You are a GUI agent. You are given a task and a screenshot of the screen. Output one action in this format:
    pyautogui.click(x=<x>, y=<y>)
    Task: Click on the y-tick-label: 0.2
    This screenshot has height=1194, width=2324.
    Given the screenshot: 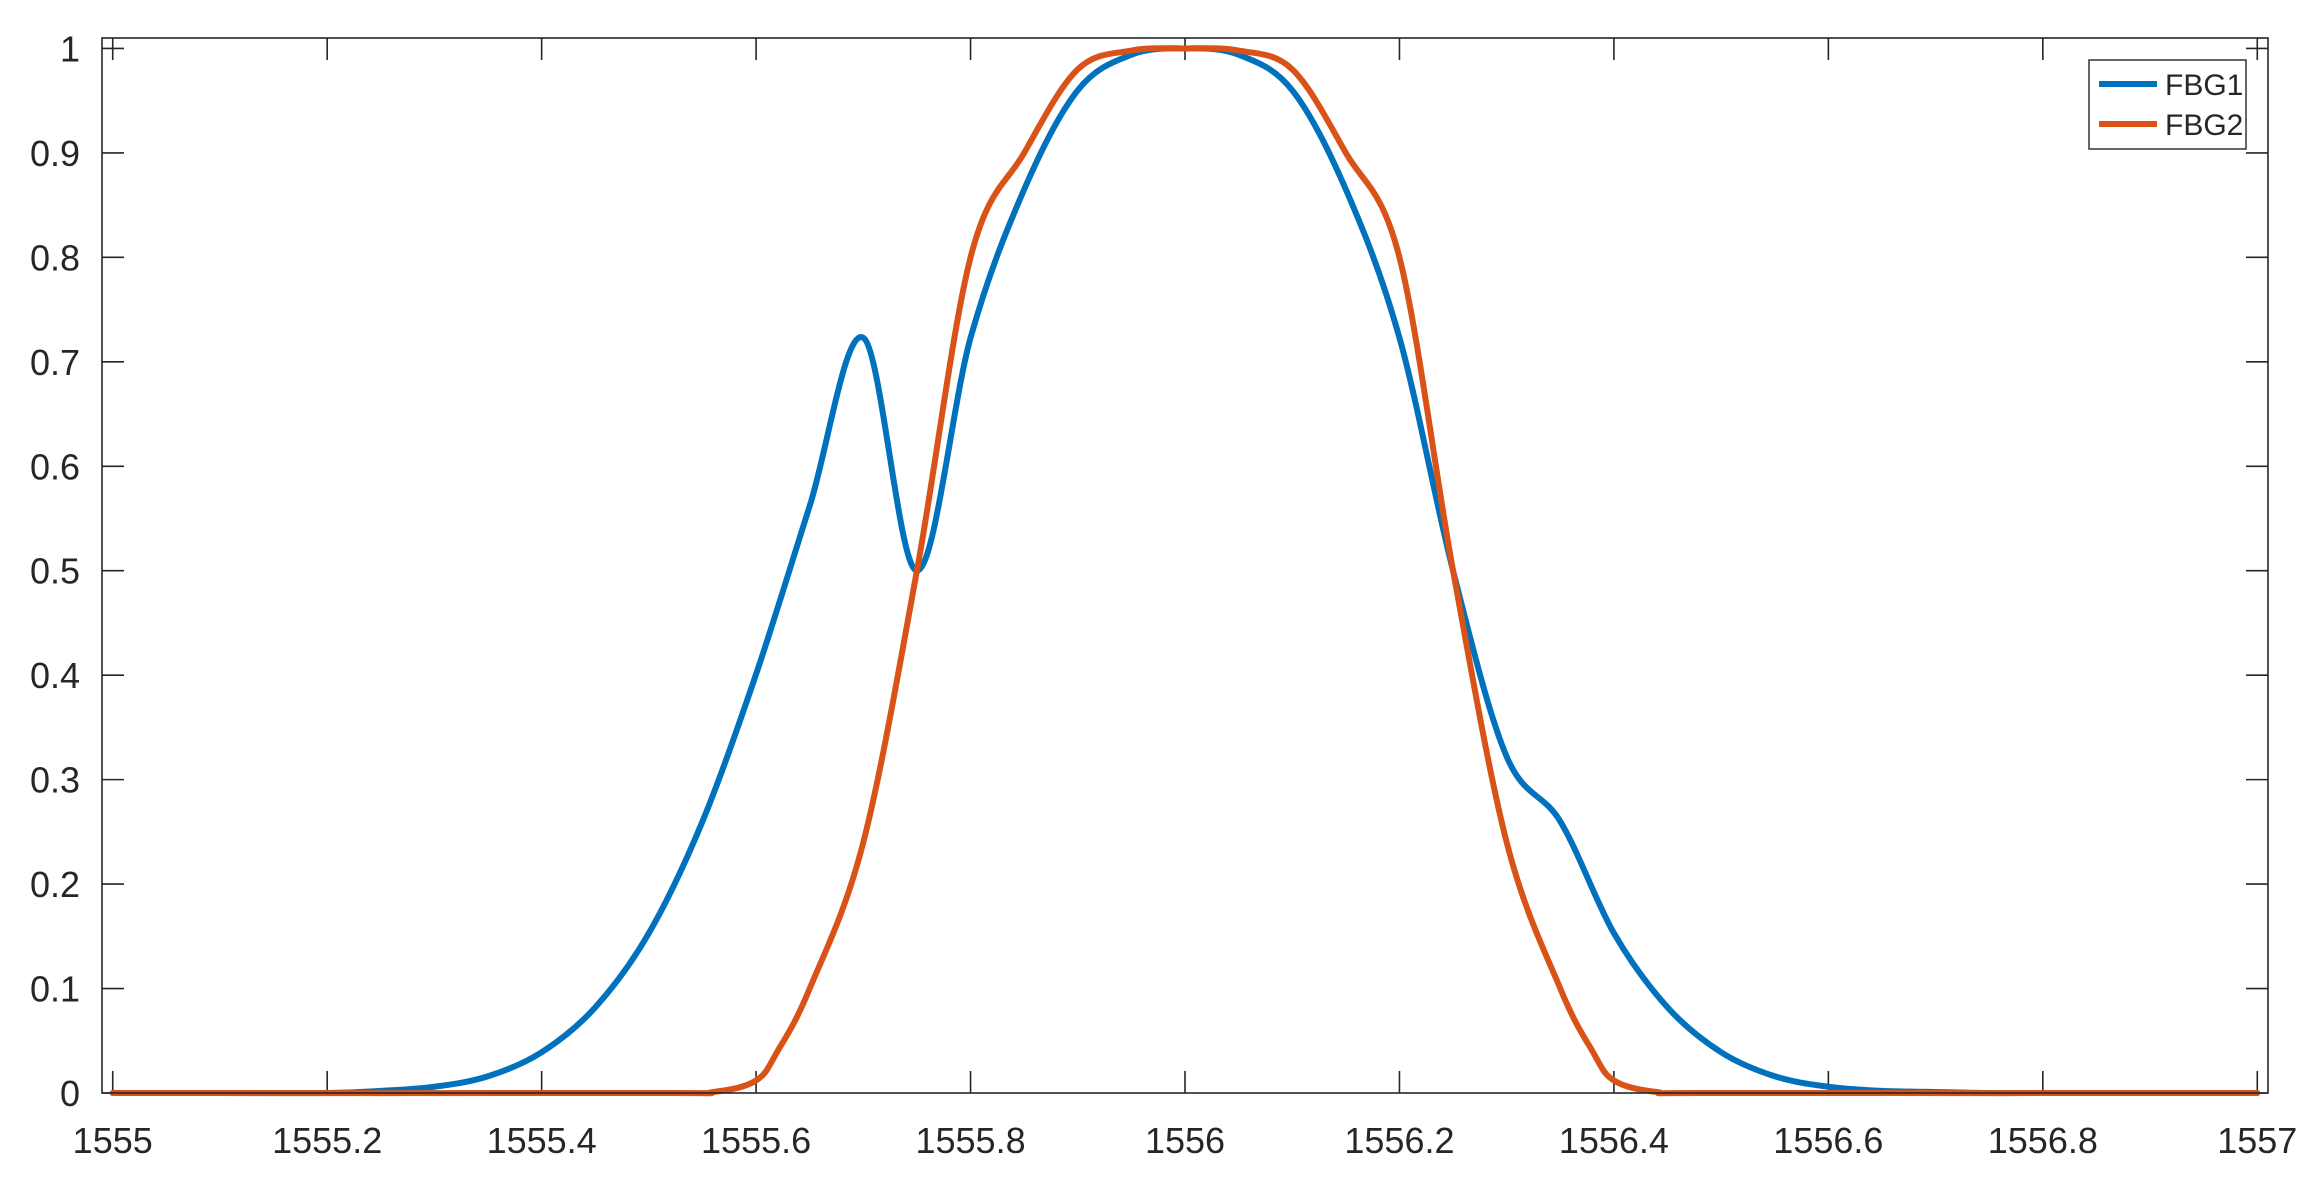 What is the action you would take?
    pyautogui.click(x=55, y=884)
    